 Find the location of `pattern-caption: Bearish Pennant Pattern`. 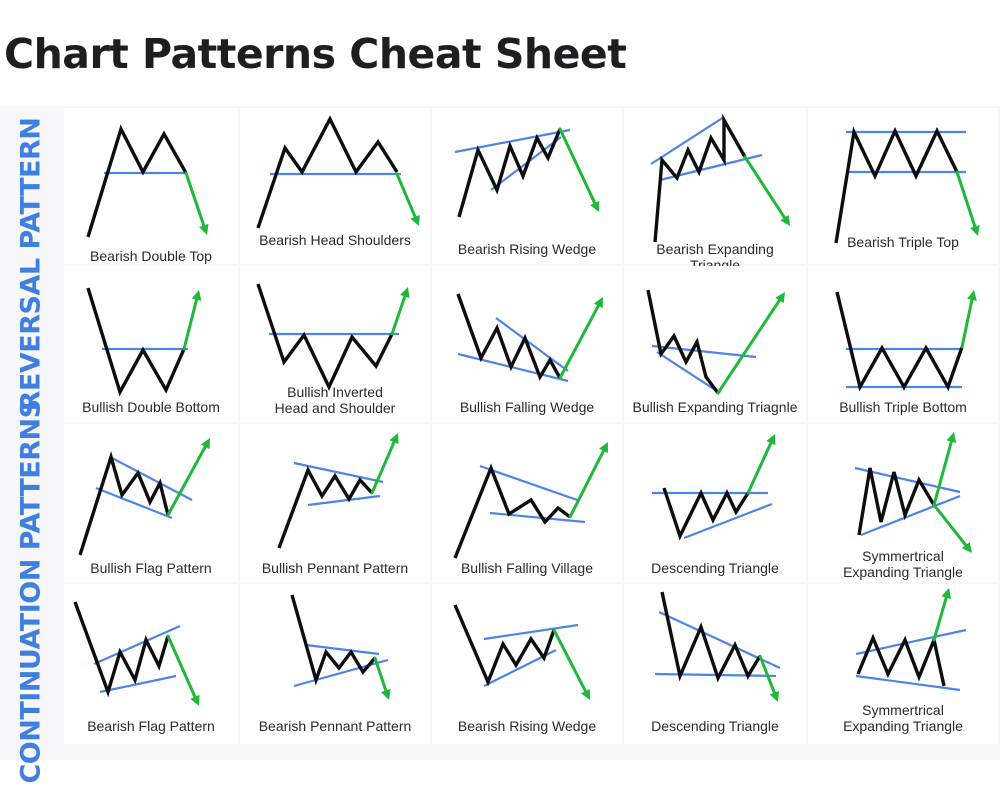

pattern-caption: Bearish Pennant Pattern is located at coordinates (335, 726).